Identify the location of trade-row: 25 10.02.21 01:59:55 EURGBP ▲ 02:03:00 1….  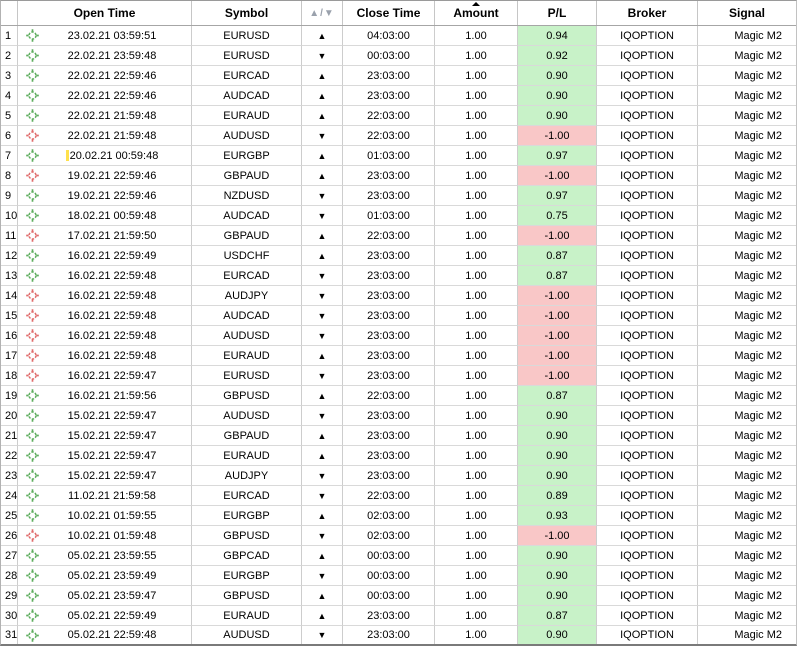
(398, 516).